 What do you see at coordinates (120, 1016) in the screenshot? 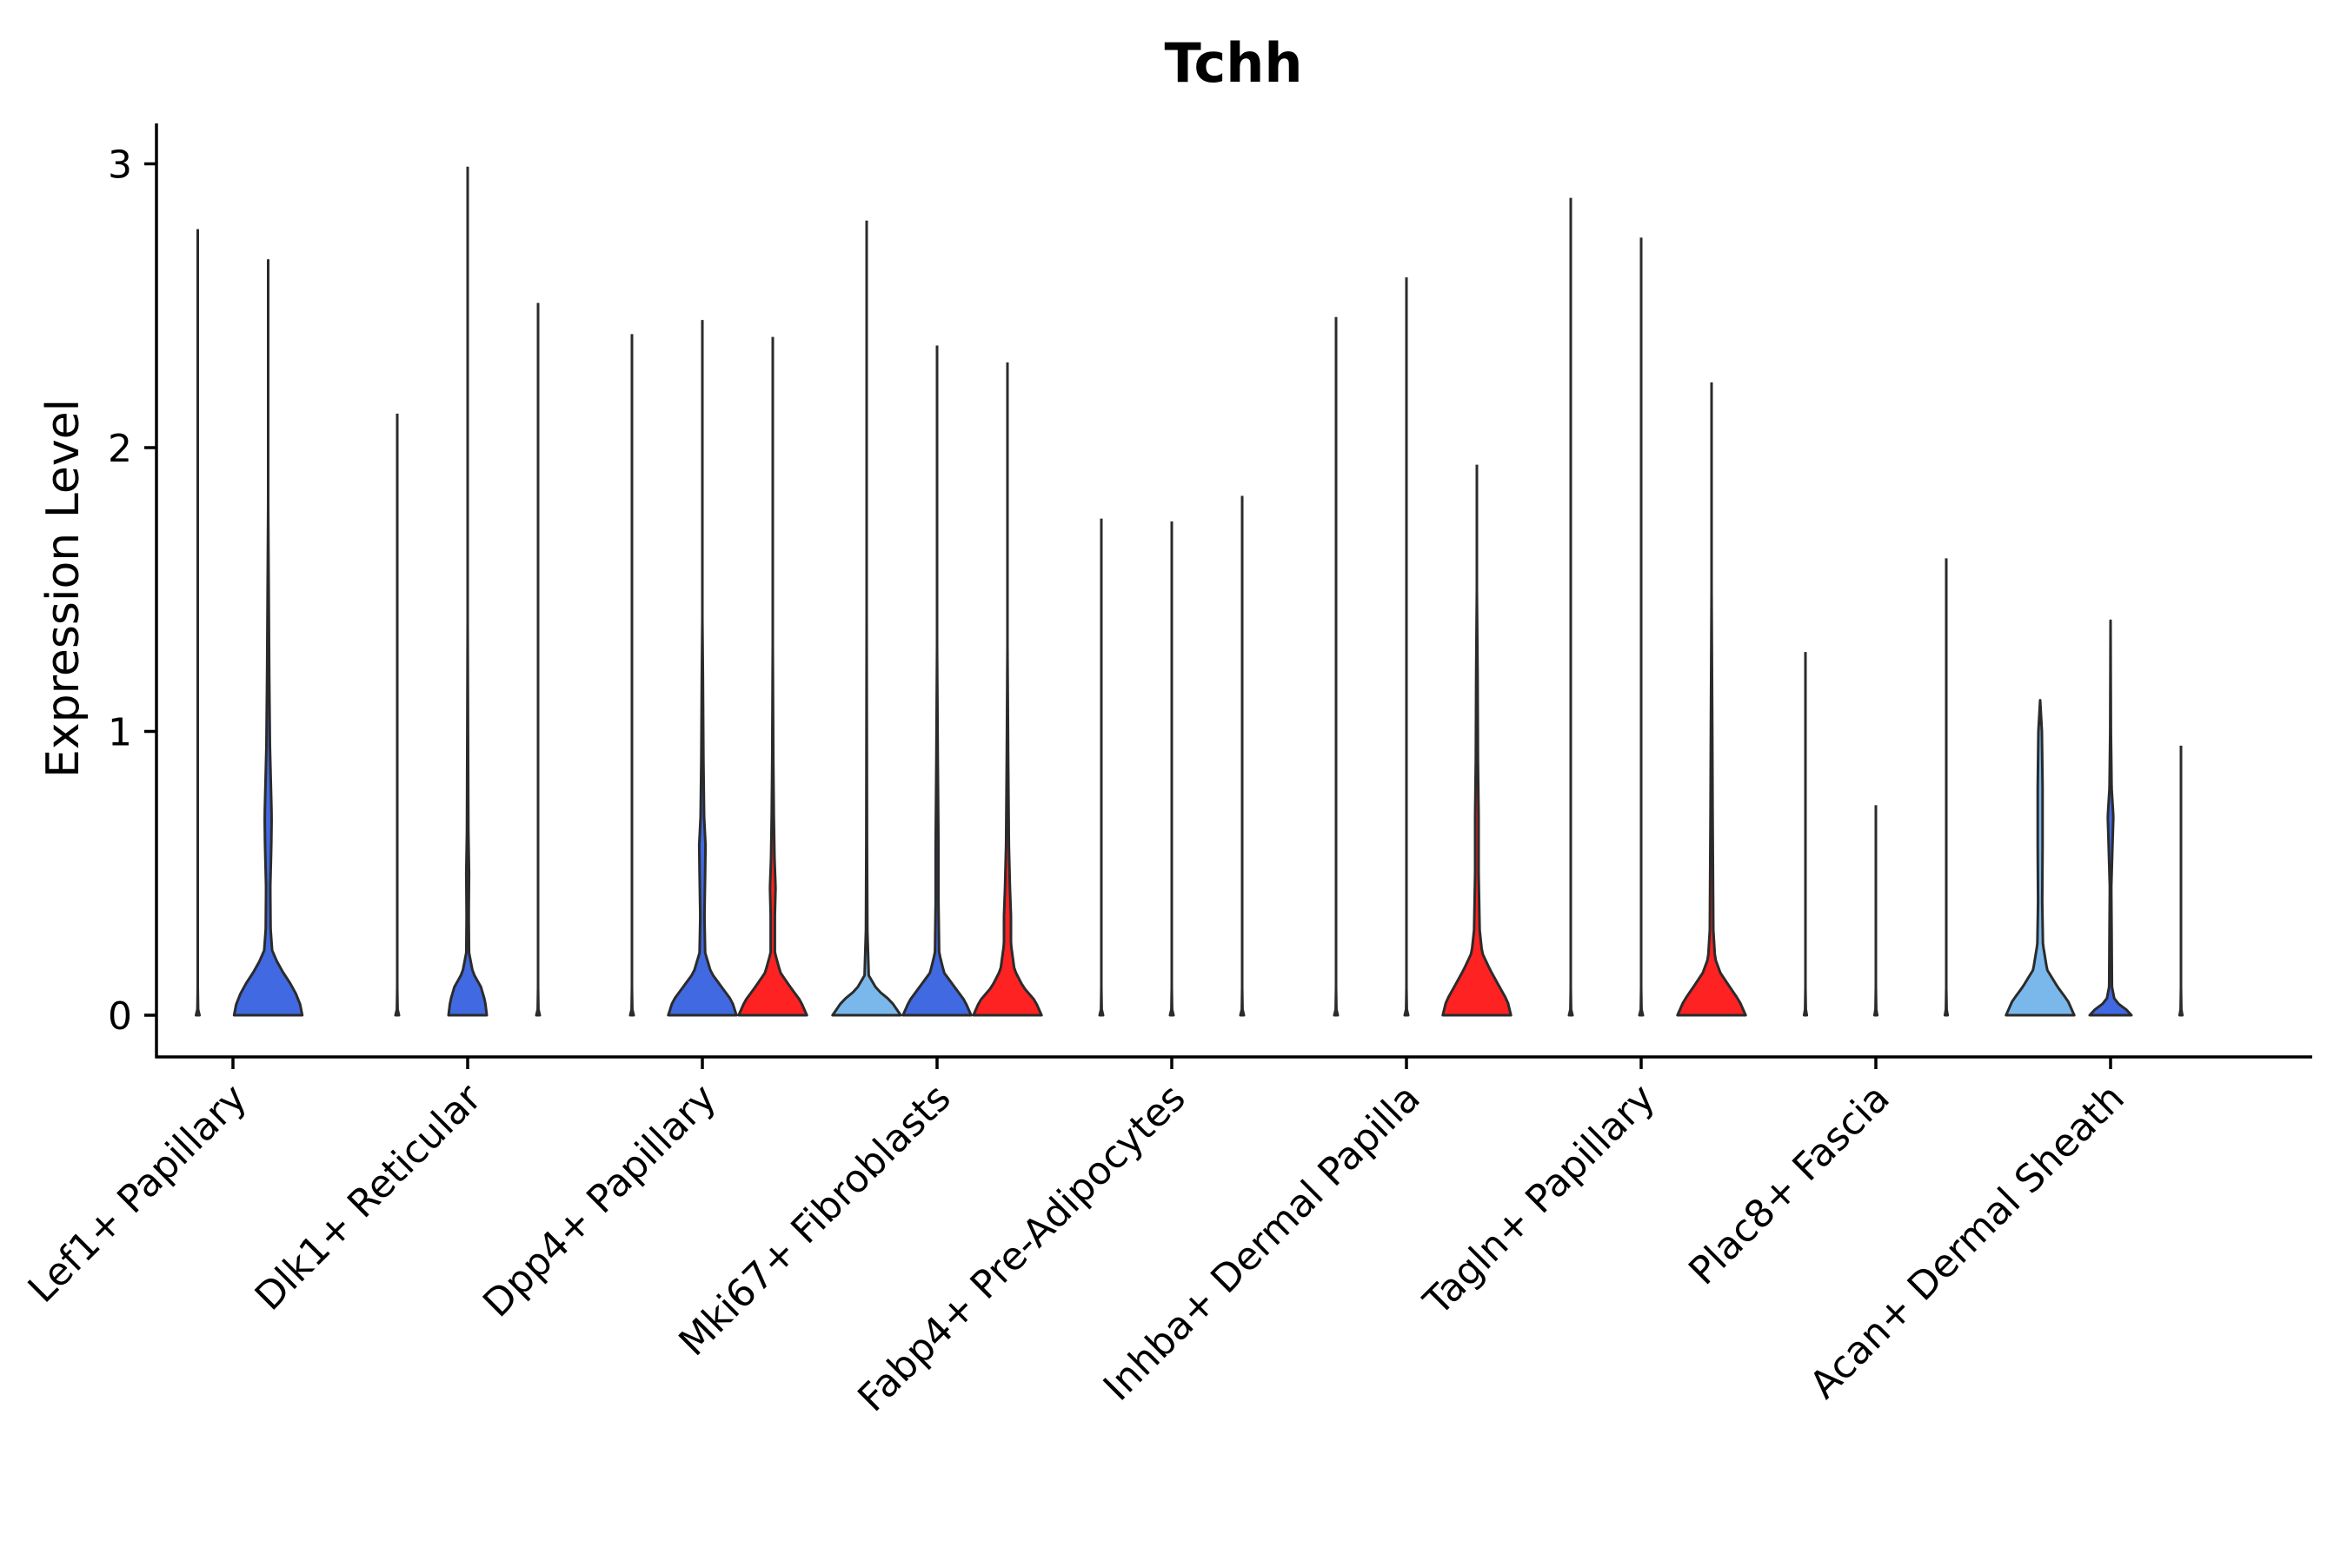
I see `y-tick-label: 0` at bounding box center [120, 1016].